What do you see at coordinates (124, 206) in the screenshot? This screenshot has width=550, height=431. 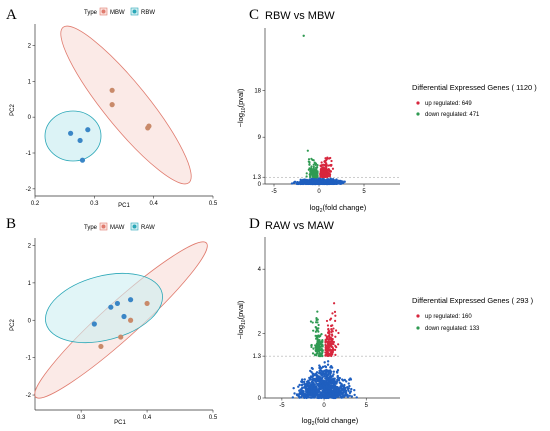 I see `x-label-a: PC1` at bounding box center [124, 206].